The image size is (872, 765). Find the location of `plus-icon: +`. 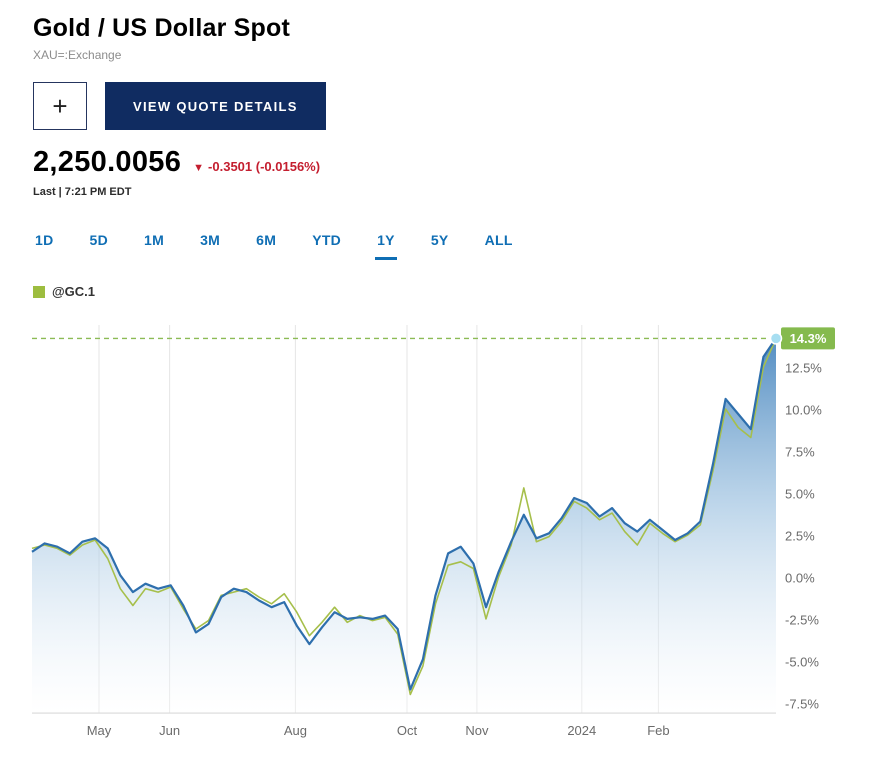

plus-icon: + is located at coordinates (60, 106).